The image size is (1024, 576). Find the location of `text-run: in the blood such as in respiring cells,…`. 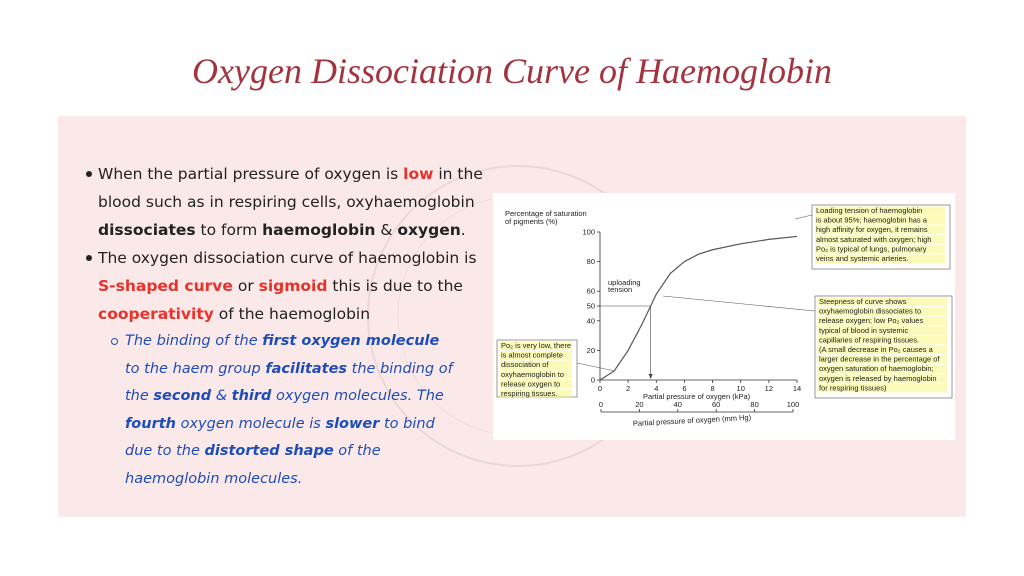

text-run: in the blood such as in respiring cells,… is located at coordinates (290, 188).